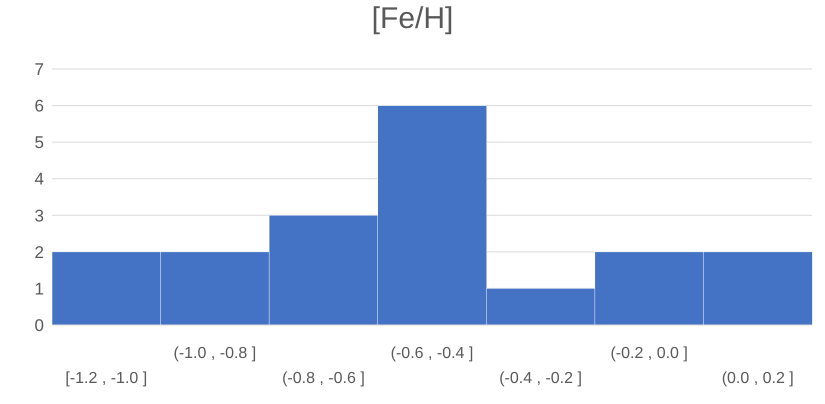 The width and height of the screenshot is (825, 404). What do you see at coordinates (540, 378) in the screenshot?
I see `x-tick-label: (-0.4 , -0.2 ]` at bounding box center [540, 378].